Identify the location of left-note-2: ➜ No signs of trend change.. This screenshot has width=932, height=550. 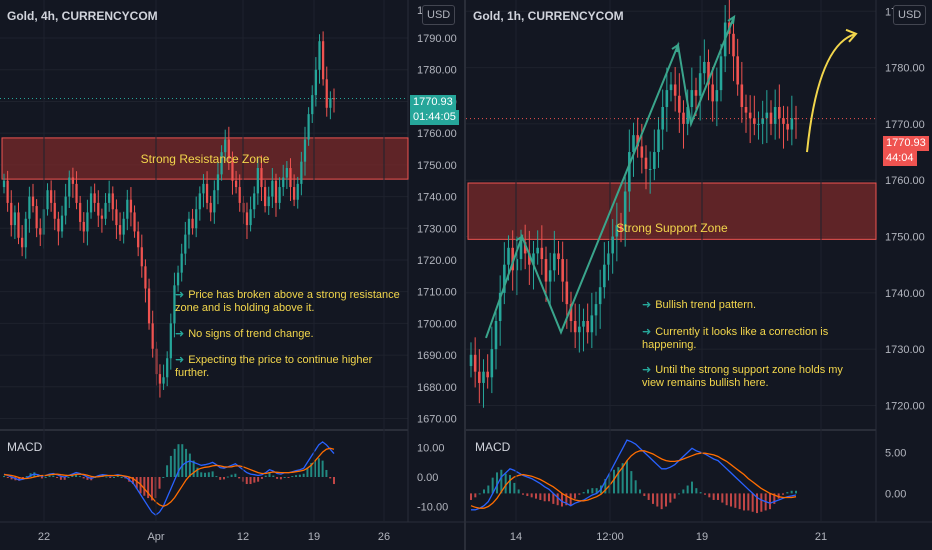
(290, 334).